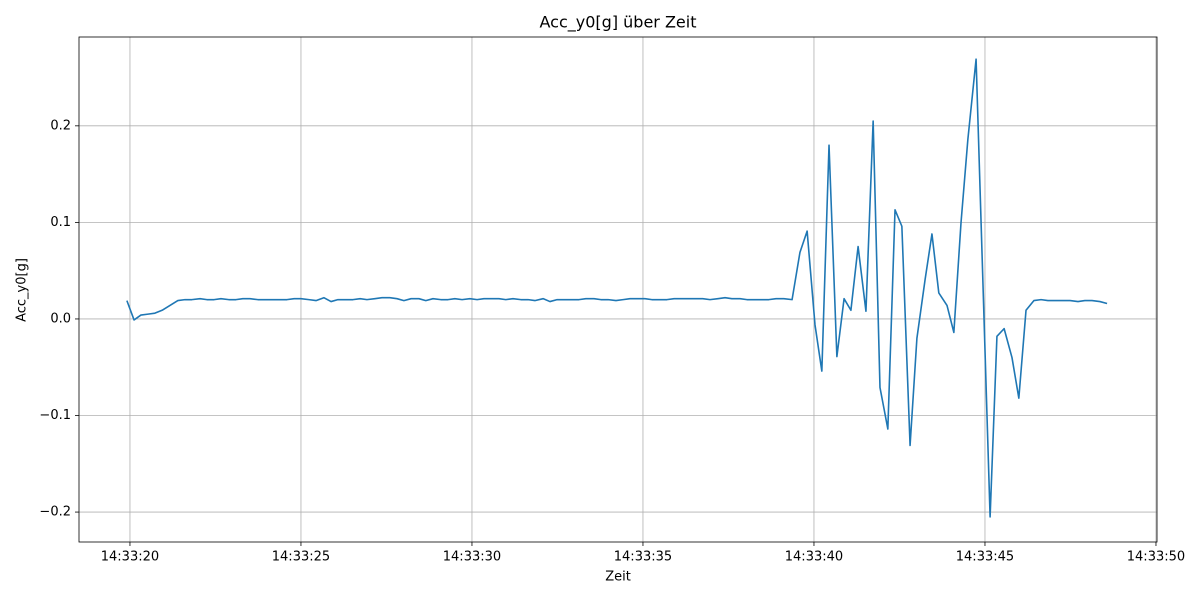  What do you see at coordinates (130, 557) in the screenshot?
I see `x-tick-label: 14:33:20` at bounding box center [130, 557].